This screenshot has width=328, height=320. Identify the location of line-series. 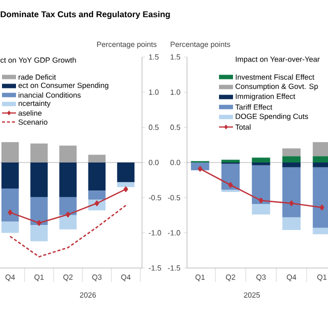
(67, 231).